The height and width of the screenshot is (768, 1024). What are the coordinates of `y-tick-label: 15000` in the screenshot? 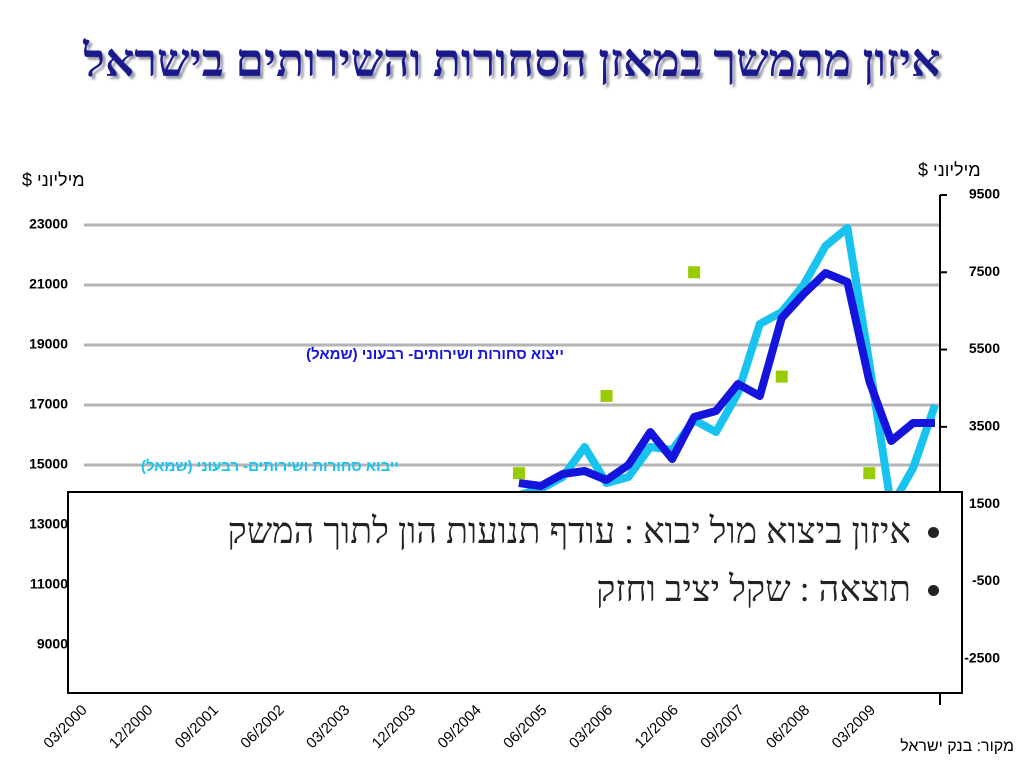 It's located at (48, 464).